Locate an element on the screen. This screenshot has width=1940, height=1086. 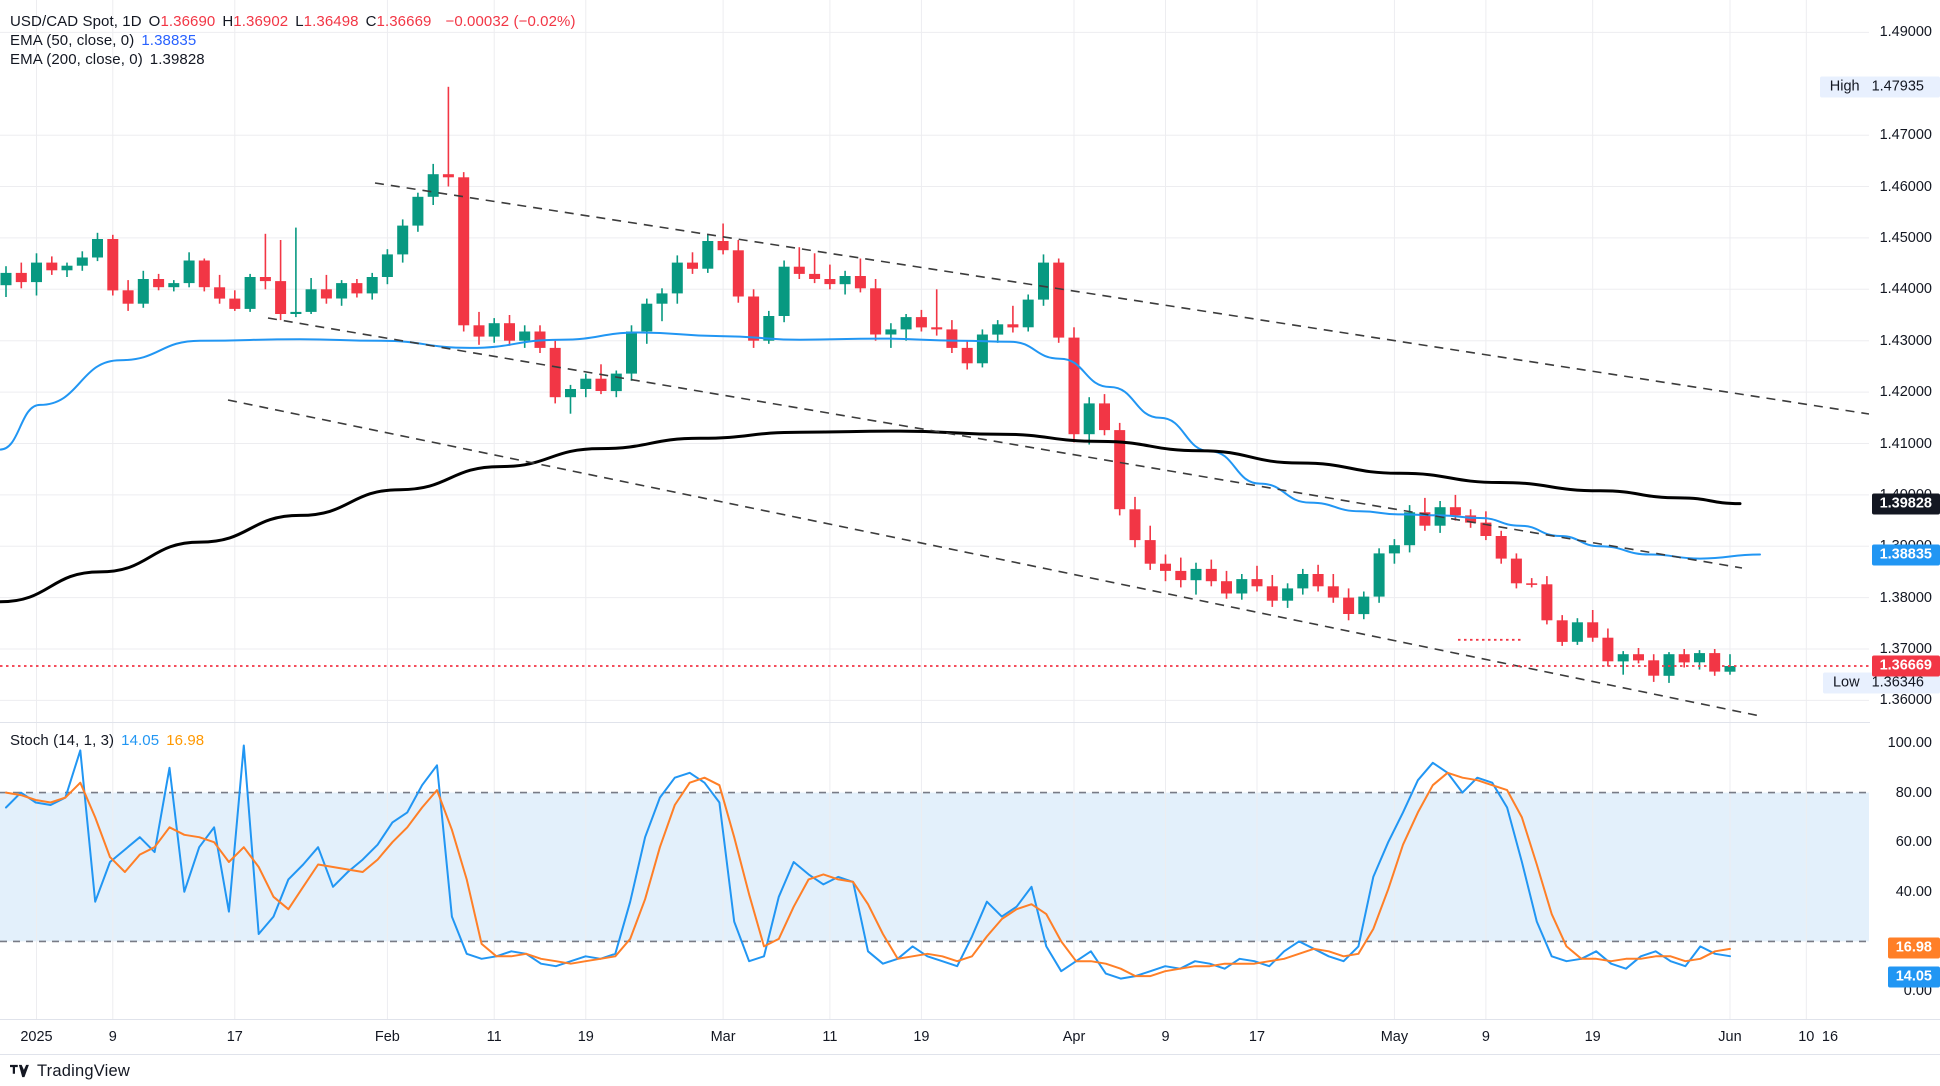
stoch-tick-100-00: 100.00 is located at coordinates (1909, 743).